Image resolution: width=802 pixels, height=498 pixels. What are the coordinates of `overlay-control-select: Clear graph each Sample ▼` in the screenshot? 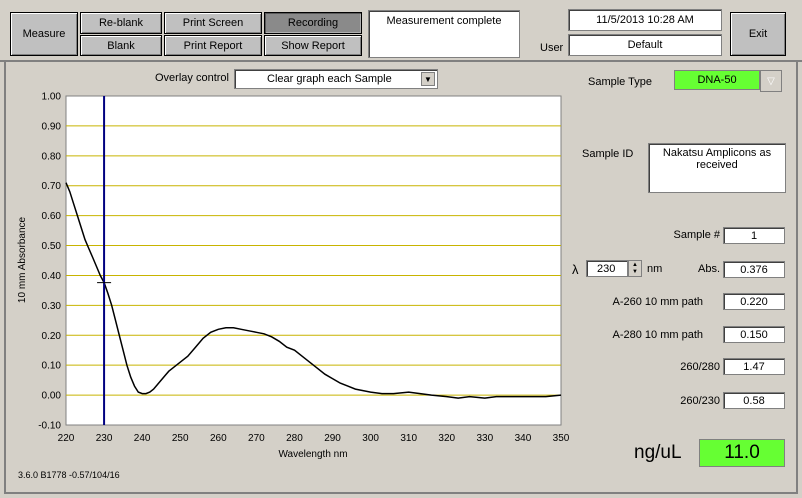 It's located at (336, 79).